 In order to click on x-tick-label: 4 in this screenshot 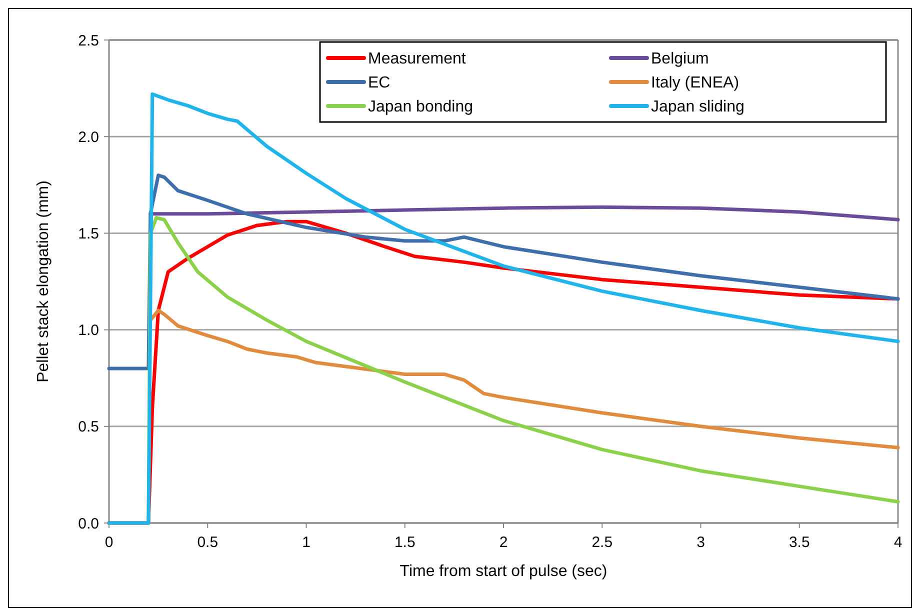, I will do `click(898, 542)`.